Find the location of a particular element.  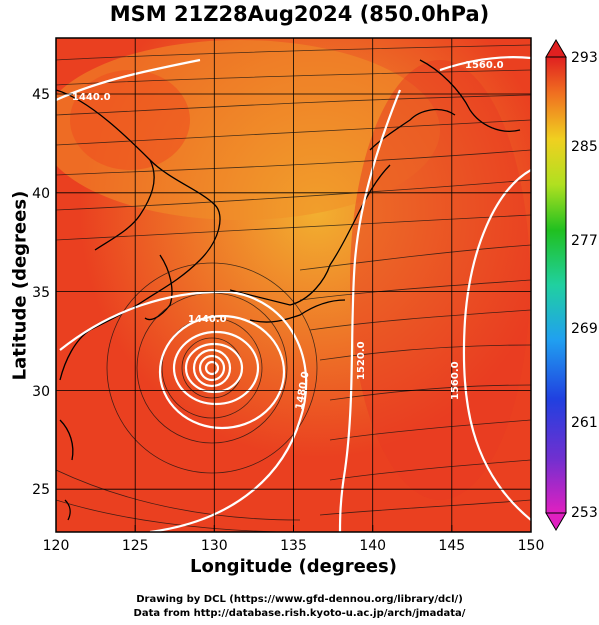

y-tick-label: 40 is located at coordinates (41, 194).